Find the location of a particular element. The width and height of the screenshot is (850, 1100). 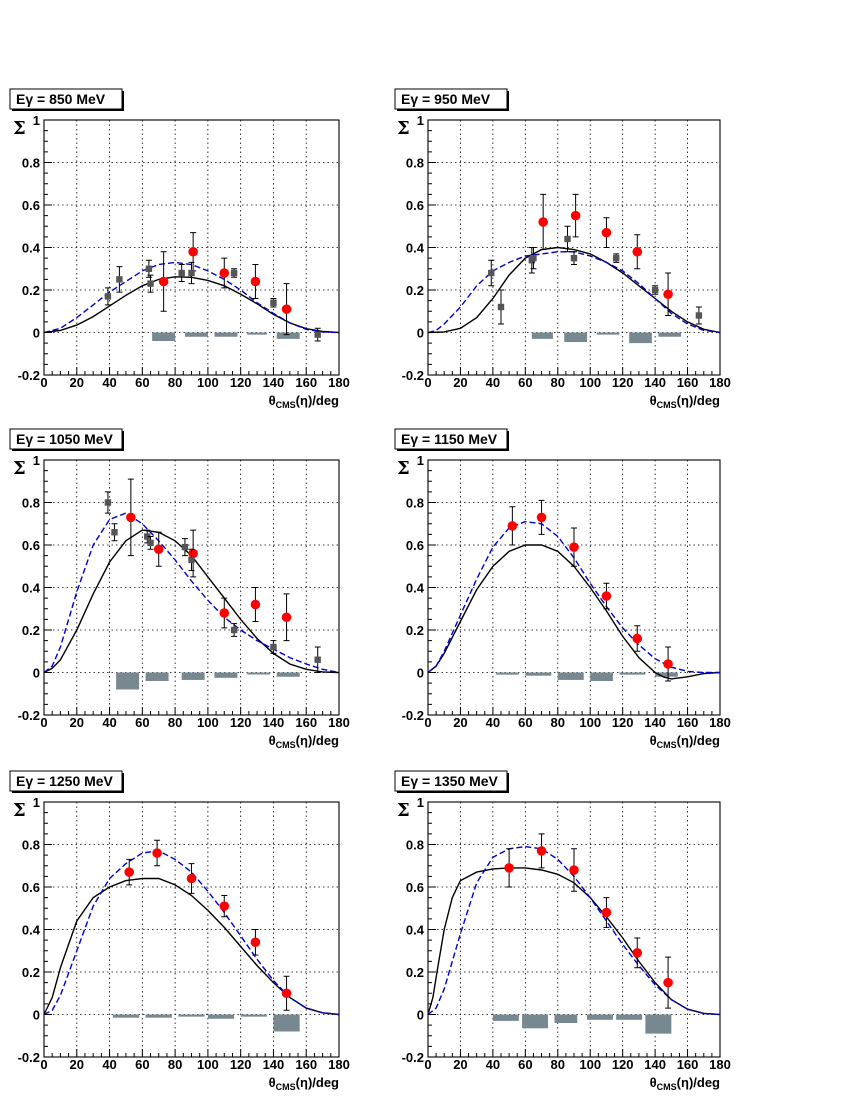

x-tick-label: 20 is located at coordinates (460, 382).